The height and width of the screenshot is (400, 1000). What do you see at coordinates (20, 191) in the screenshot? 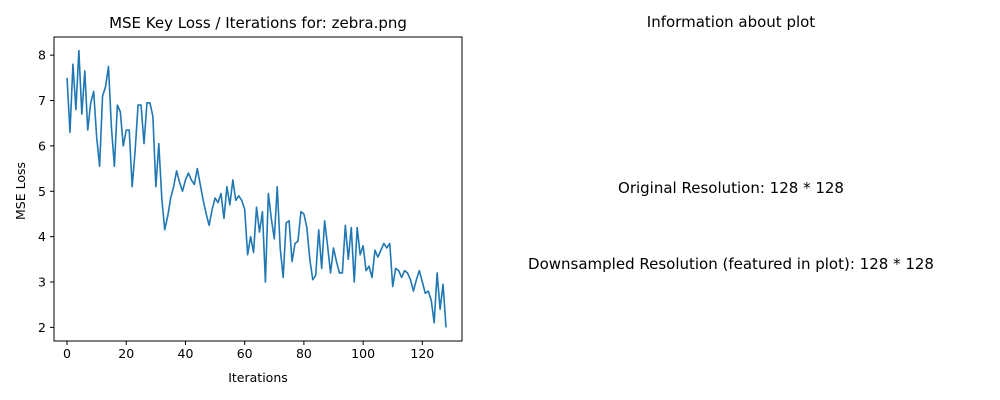
I see `y-axis-label: MSE Loss` at bounding box center [20, 191].